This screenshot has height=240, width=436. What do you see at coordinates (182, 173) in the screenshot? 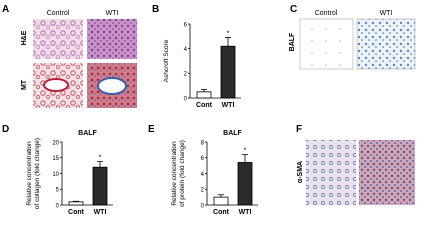
I see `y-axis-label: of protein (fold change)` at bounding box center [182, 173].